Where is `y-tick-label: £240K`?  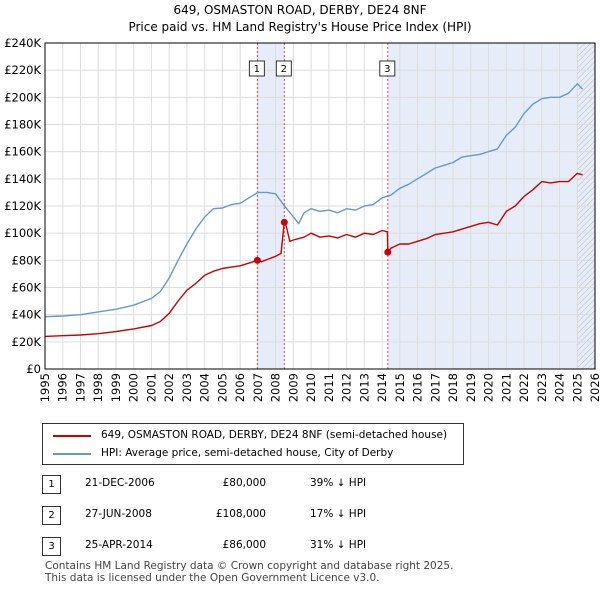
y-tick-label: £240K is located at coordinates (22, 43).